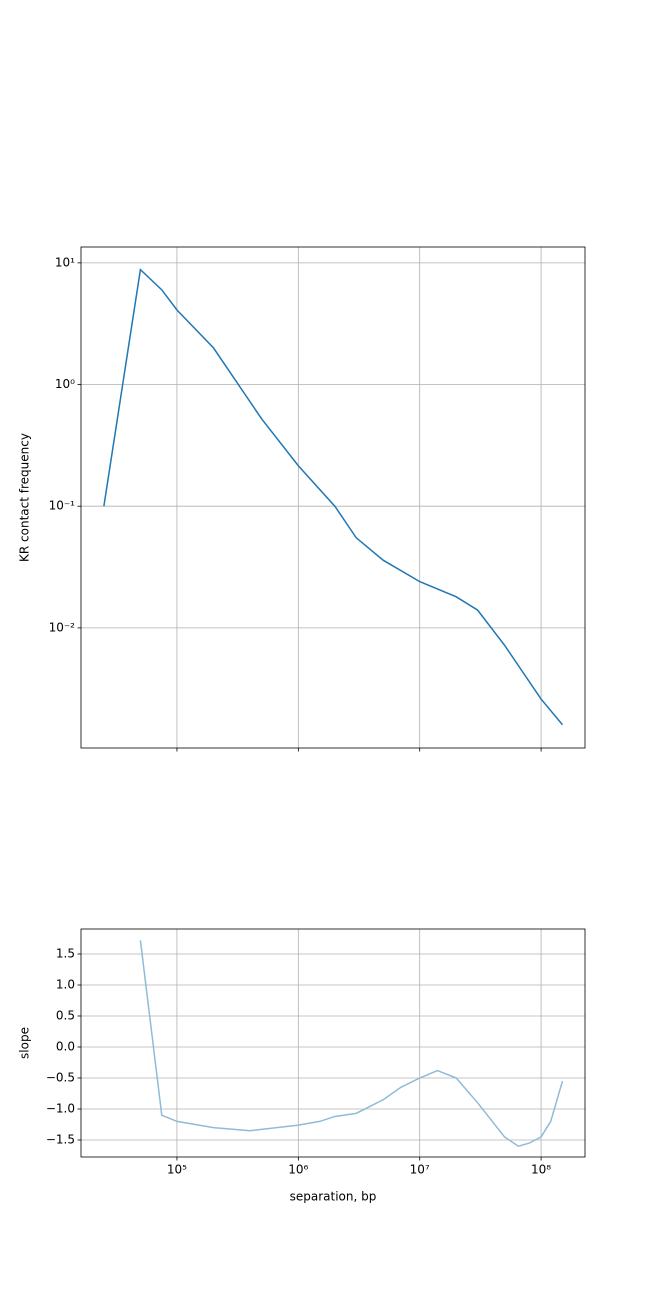 The width and height of the screenshot is (650, 1300). I want to click on y-tick-label: 10⁻², so click(62, 627).